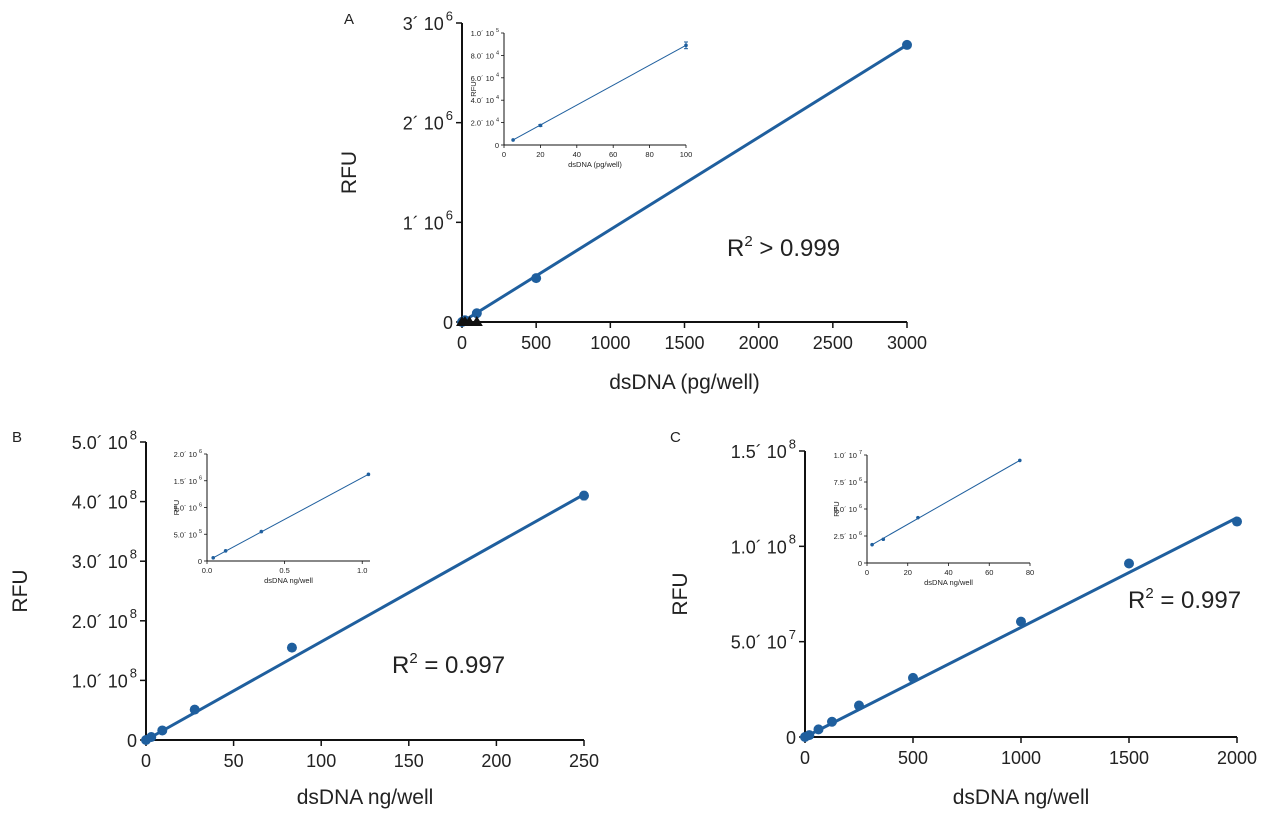  I want to click on x-tick-label: 0, so click(146, 761).